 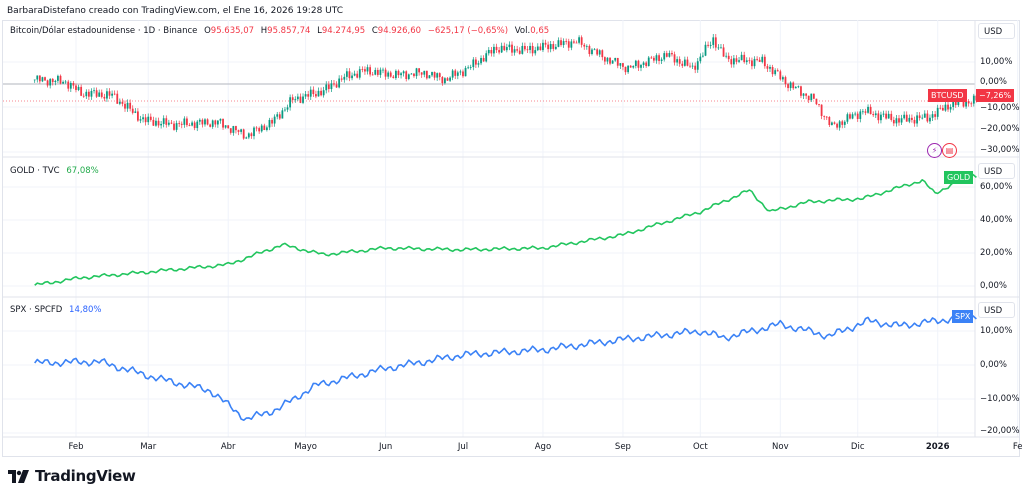 I want to click on currency-button-gold: USD, so click(x=996, y=171).